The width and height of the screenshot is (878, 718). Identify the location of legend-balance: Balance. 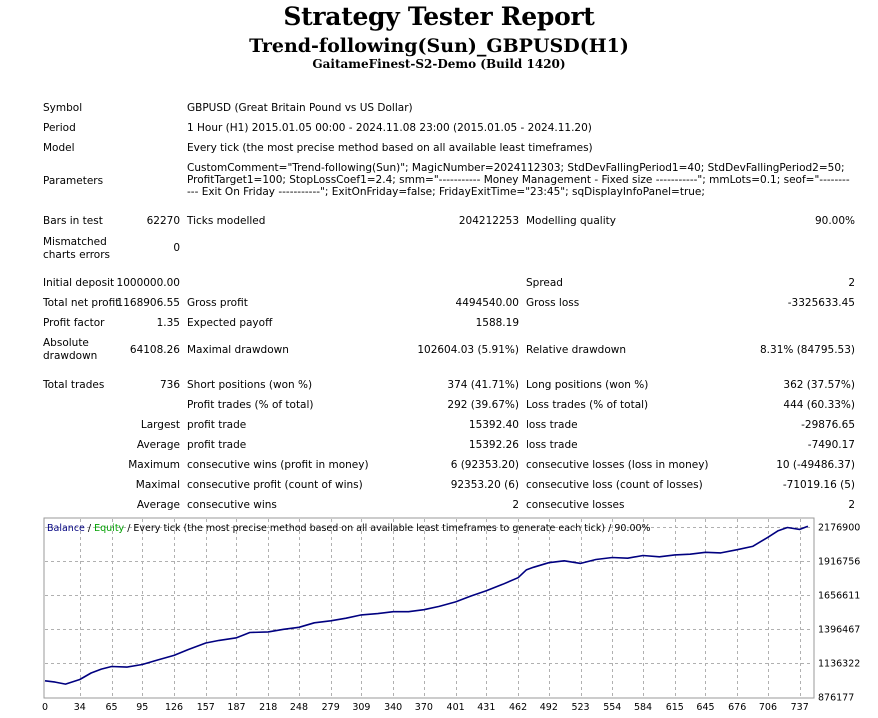
(66, 528).